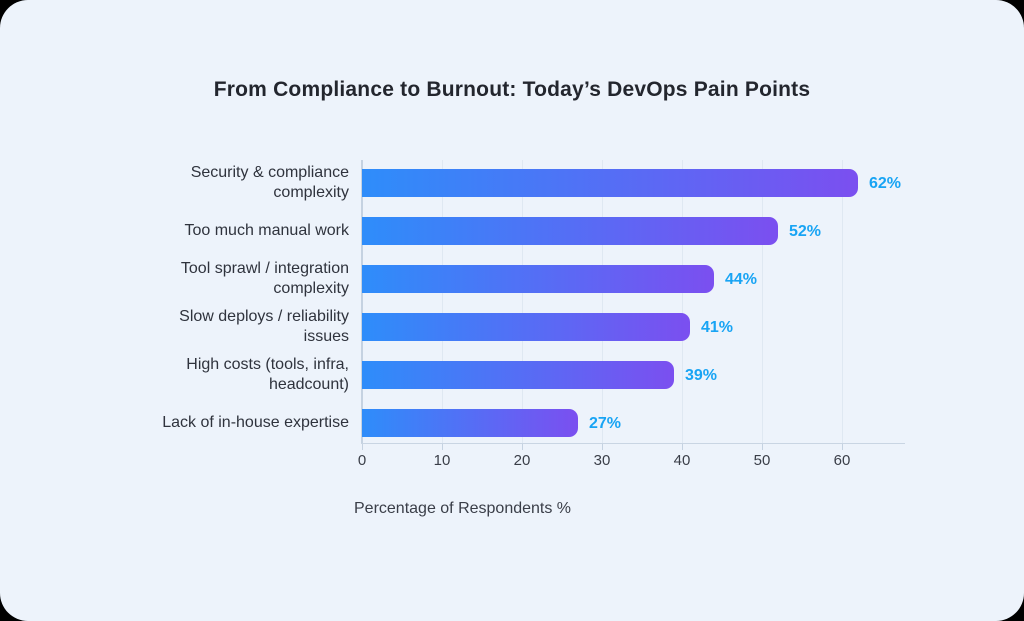 This screenshot has height=621, width=1024. Describe the element at coordinates (362, 301) in the screenshot. I see `y-axis-line` at that location.